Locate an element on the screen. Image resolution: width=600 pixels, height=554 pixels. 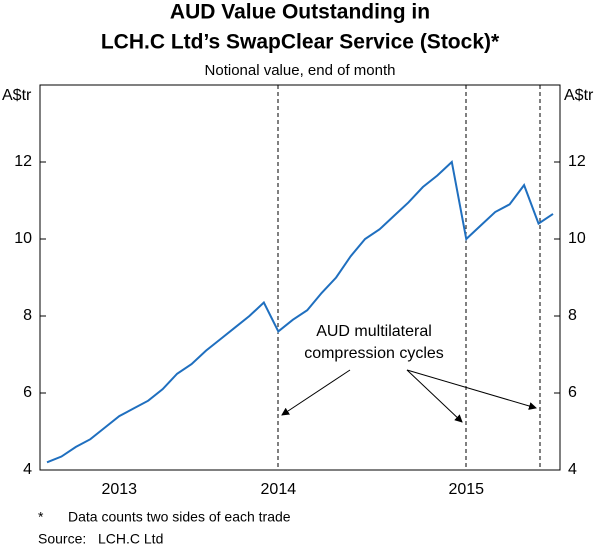
x-tick-label: 2013 is located at coordinates (119, 489).